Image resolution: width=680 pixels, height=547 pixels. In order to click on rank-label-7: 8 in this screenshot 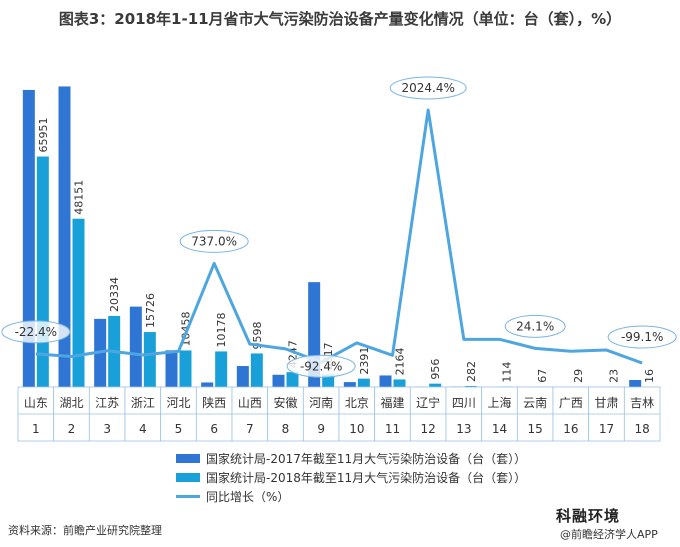, I will do `click(286, 429)`.